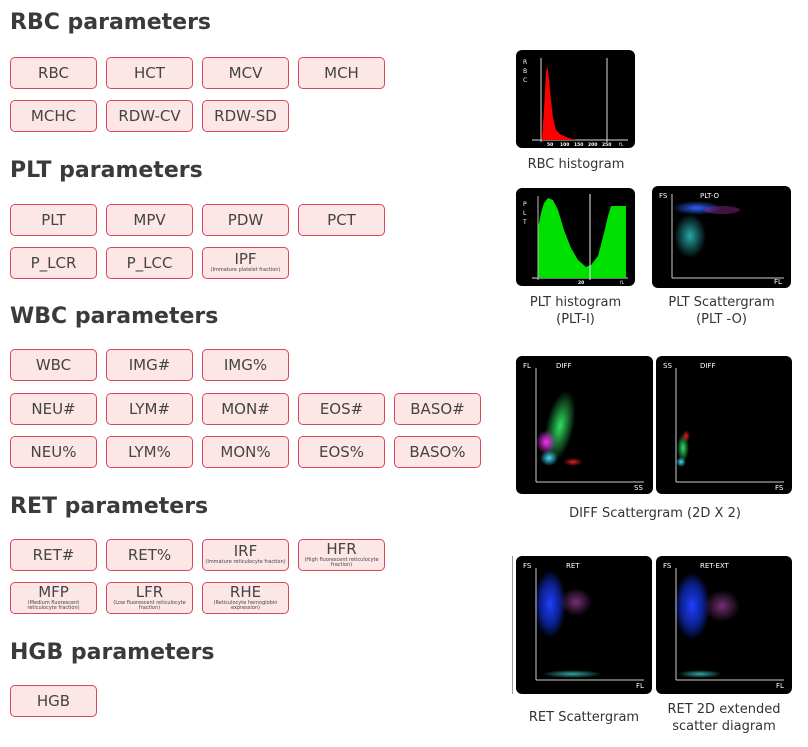 Image resolution: width=808 pixels, height=747 pixels. What do you see at coordinates (724, 425) in the screenshot?
I see `diff-scattergram-ss-fs: SS DIFF FS` at bounding box center [724, 425].